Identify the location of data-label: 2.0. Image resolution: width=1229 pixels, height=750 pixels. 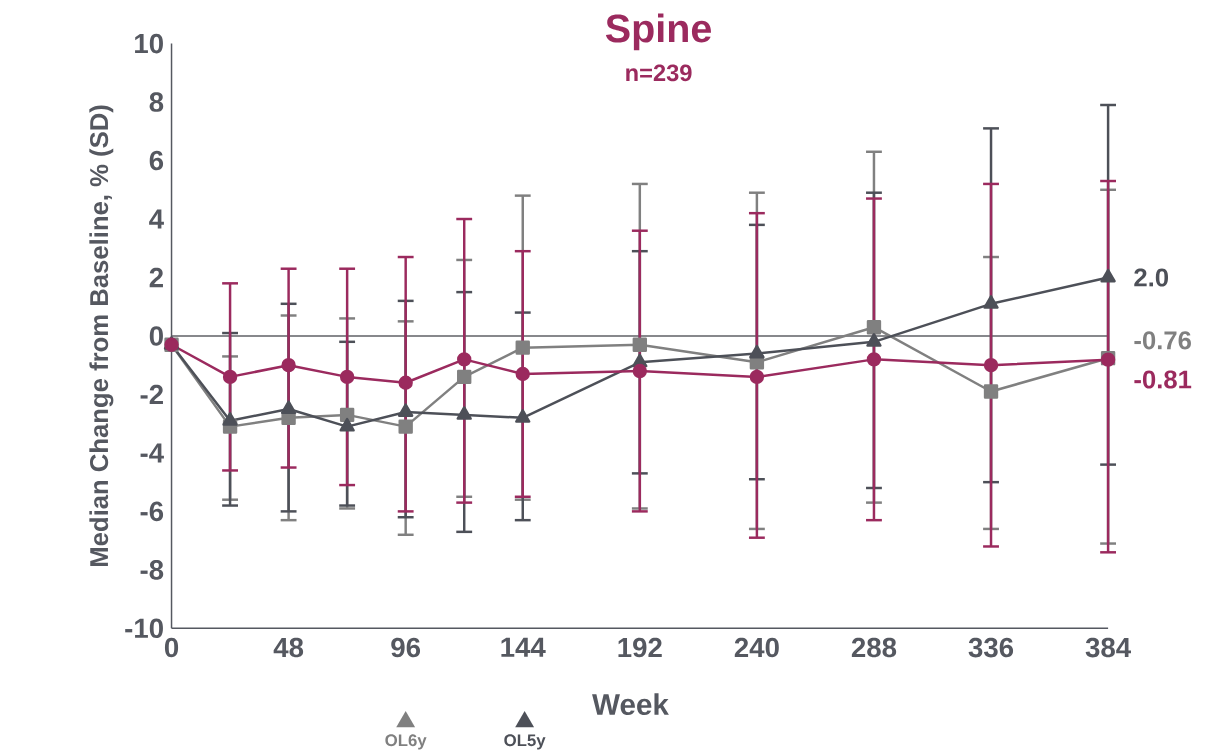
(1151, 277).